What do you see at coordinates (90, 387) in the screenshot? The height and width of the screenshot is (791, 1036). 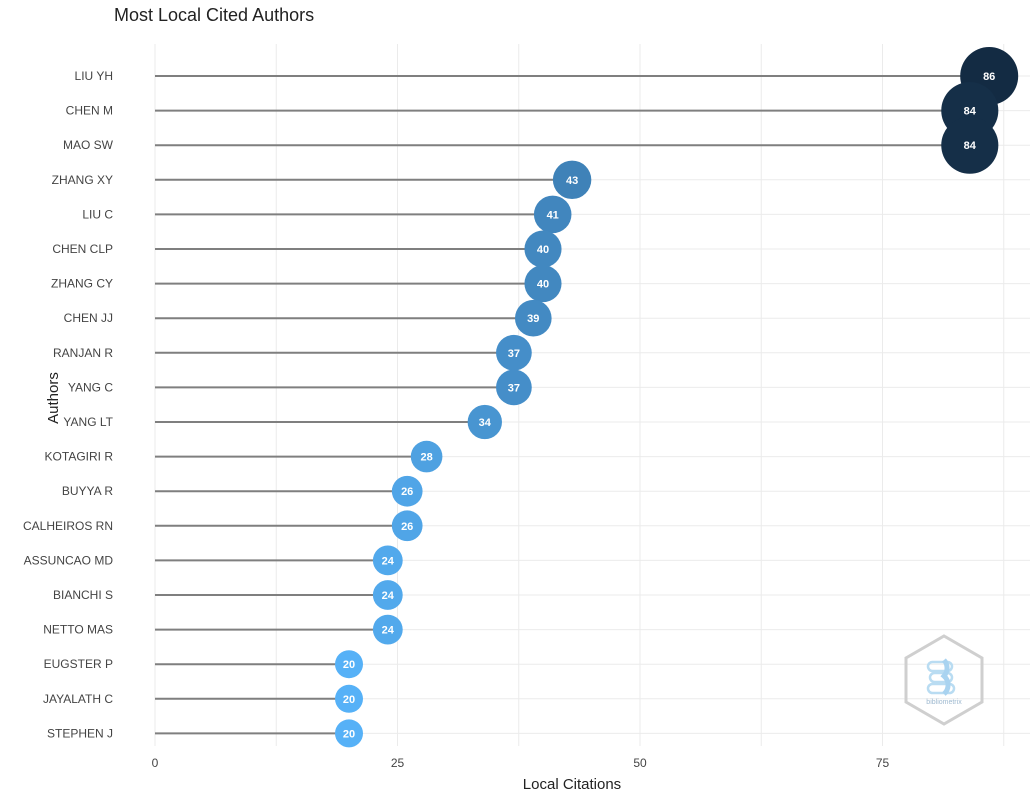 I see `y-tick-label: YANG C` at bounding box center [90, 387].